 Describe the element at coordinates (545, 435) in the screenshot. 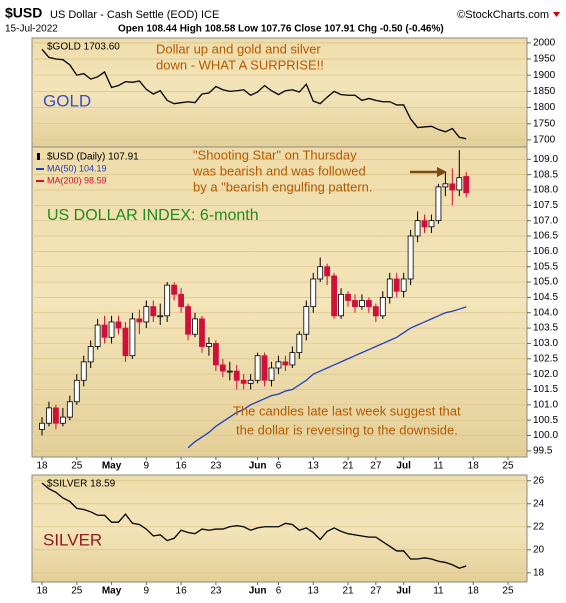

I see `y-tick-label: 100.0` at that location.